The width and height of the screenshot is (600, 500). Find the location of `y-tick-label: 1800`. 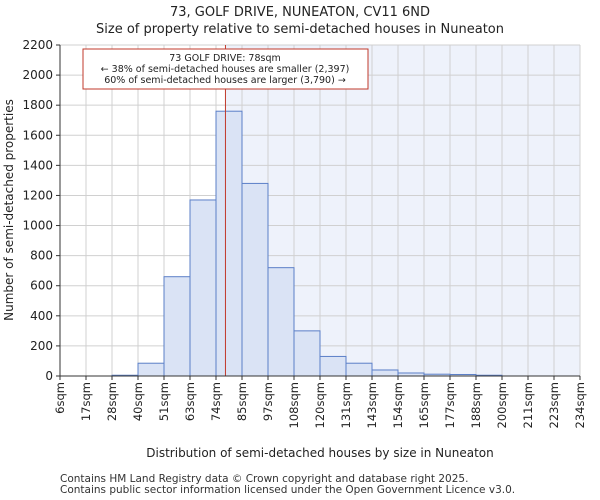

y-tick-label: 1800 is located at coordinates (37, 105).